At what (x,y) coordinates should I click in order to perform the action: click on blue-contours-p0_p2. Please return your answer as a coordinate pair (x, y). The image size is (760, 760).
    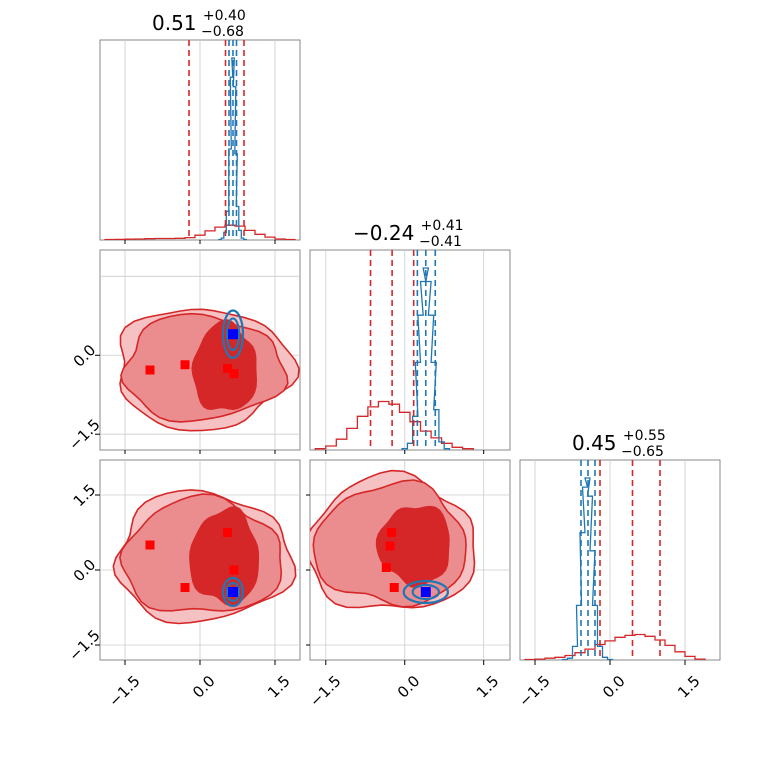
    Looking at the image, I should click on (233, 592).